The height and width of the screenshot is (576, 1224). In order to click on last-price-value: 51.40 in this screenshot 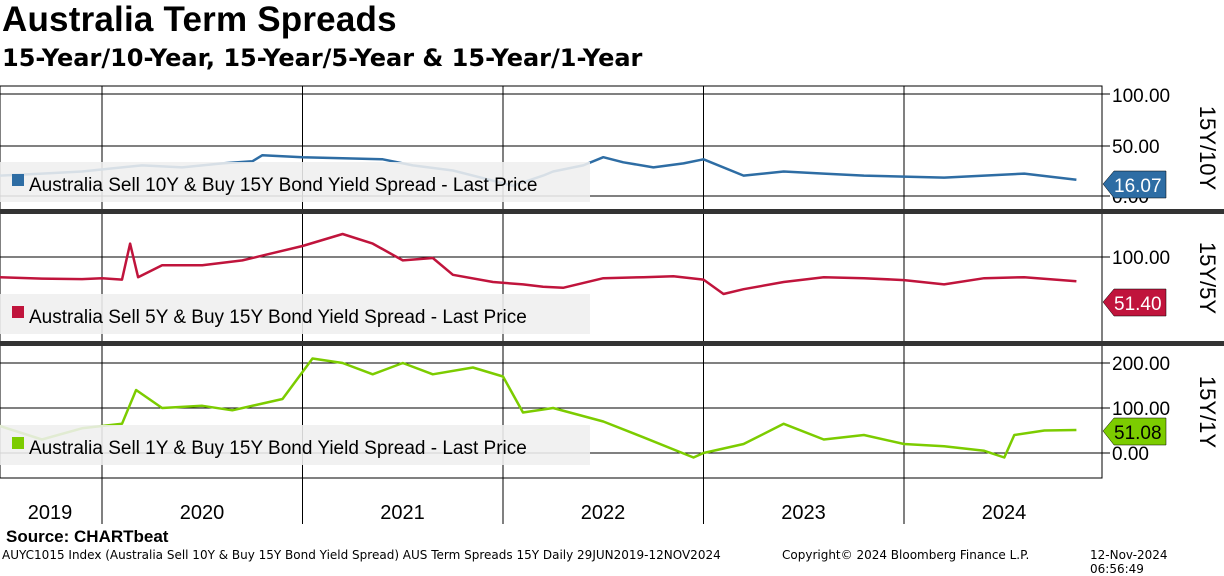, I will do `click(1138, 304)`.